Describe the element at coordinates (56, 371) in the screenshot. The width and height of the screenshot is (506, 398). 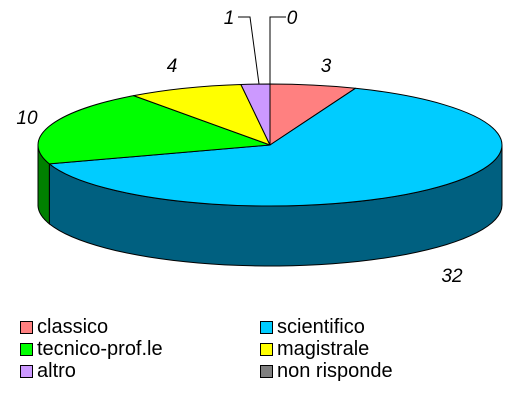
I see `legend-label: altro` at that location.